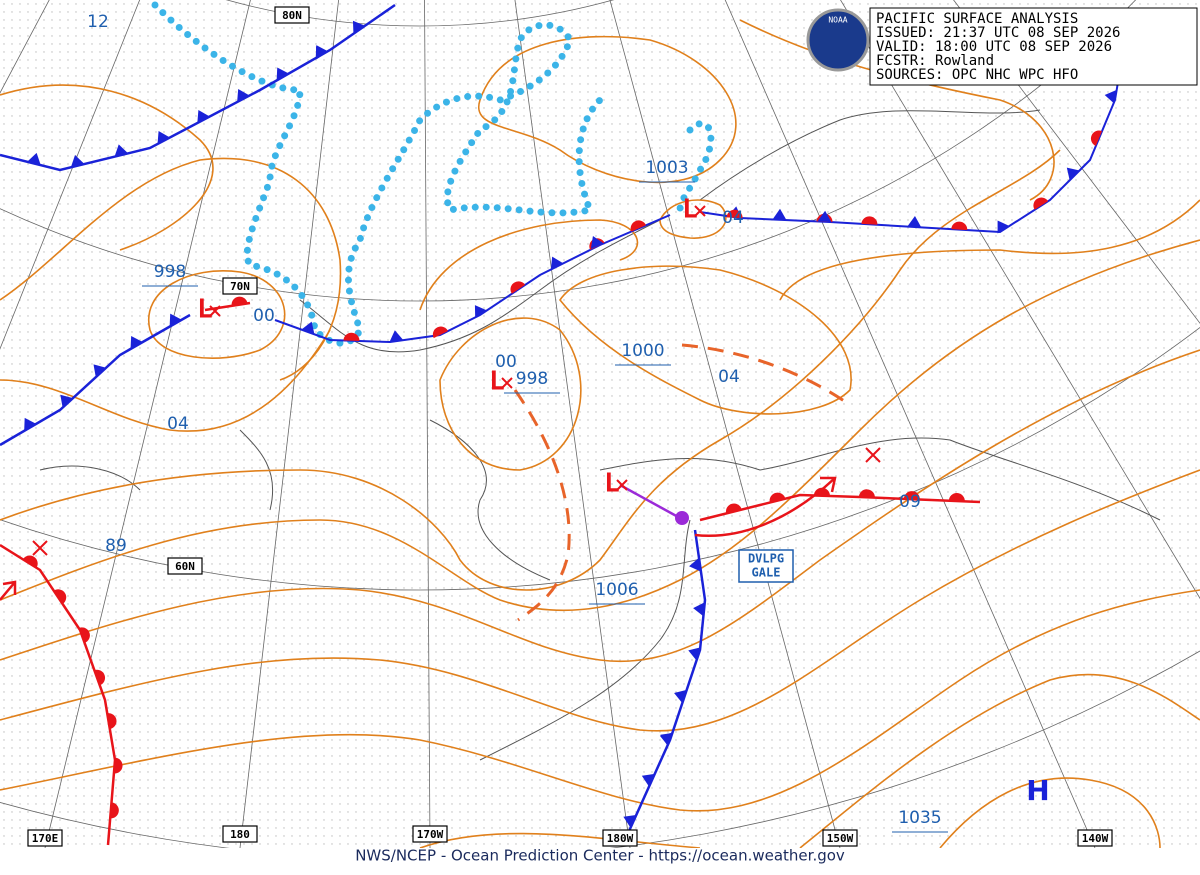  I want to click on header-box, so click(1033, 46).